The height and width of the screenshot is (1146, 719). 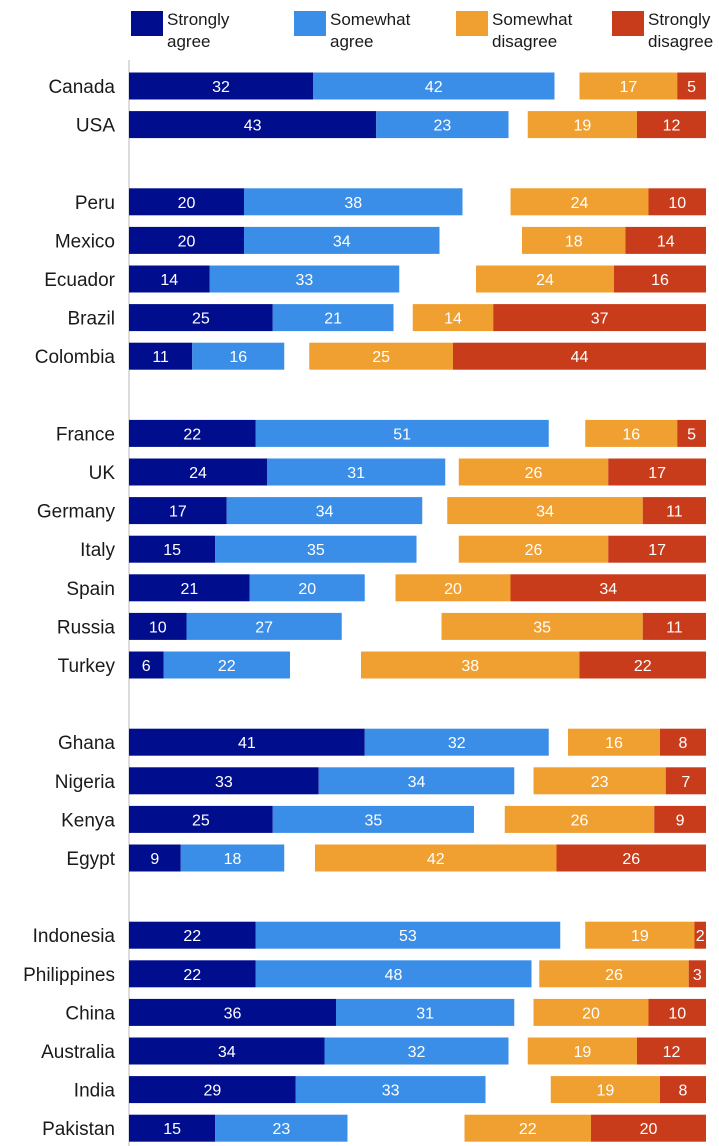 What do you see at coordinates (532, 19) in the screenshot?
I see `legend-label-3-line1: Somewhat` at bounding box center [532, 19].